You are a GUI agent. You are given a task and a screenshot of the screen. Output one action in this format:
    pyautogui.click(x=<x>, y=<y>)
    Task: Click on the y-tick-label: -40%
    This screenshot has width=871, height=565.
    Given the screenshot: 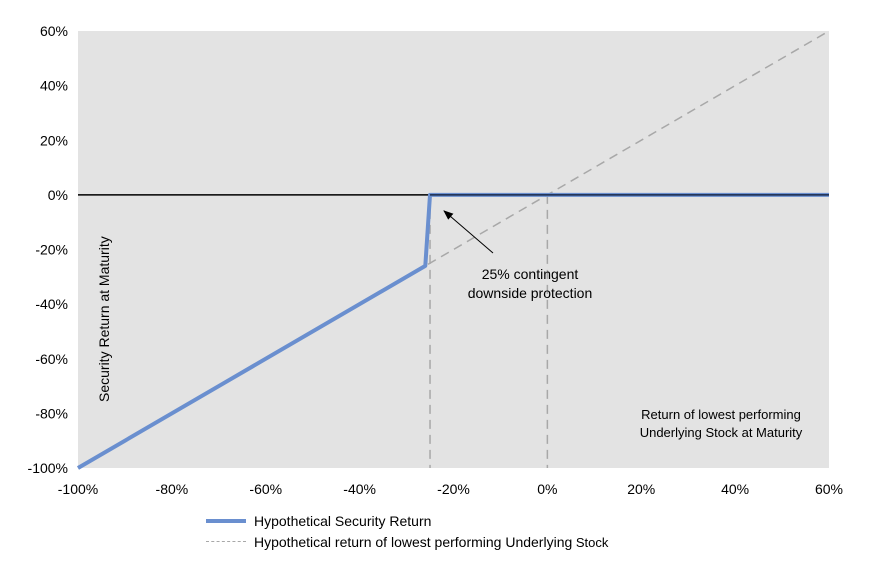 What is the action you would take?
    pyautogui.click(x=51, y=304)
    